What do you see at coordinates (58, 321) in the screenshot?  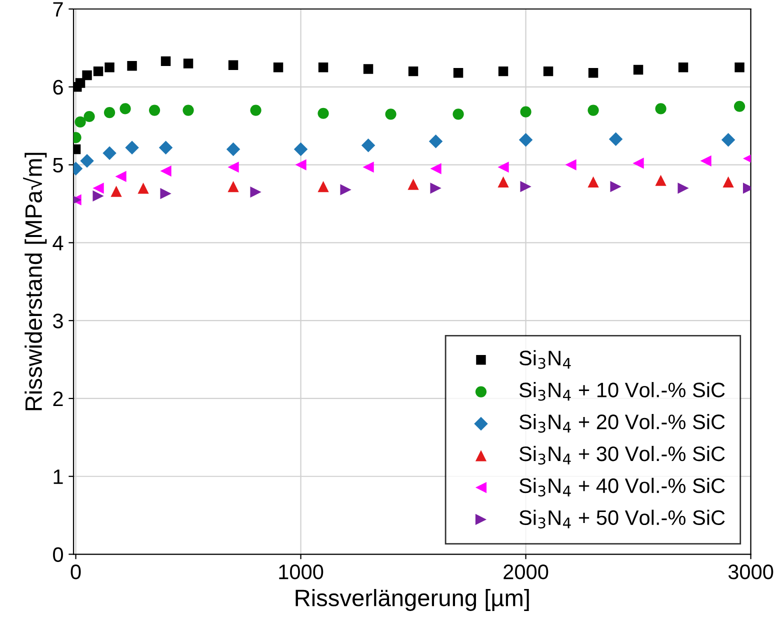 I see `y-tick-label: 3` at bounding box center [58, 321].